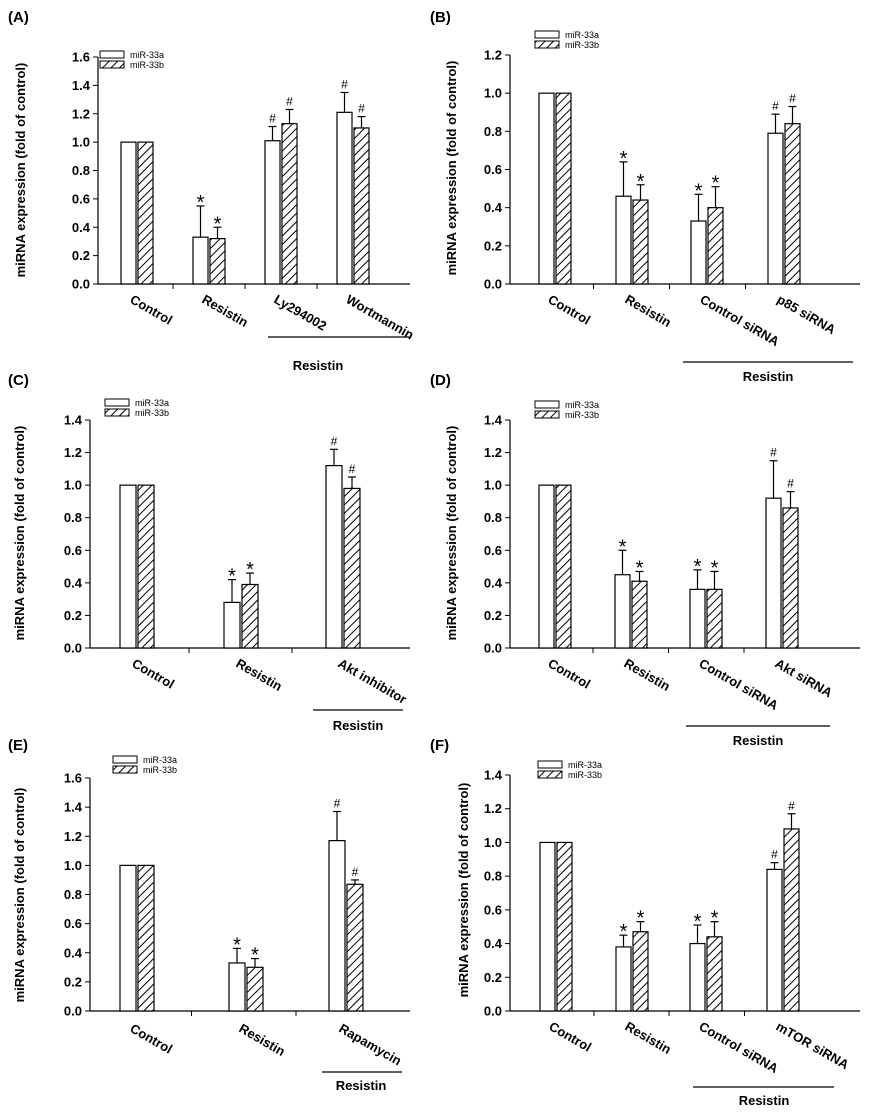  Describe the element at coordinates (439, 745) in the screenshot. I see `panel-label: (F)` at that location.